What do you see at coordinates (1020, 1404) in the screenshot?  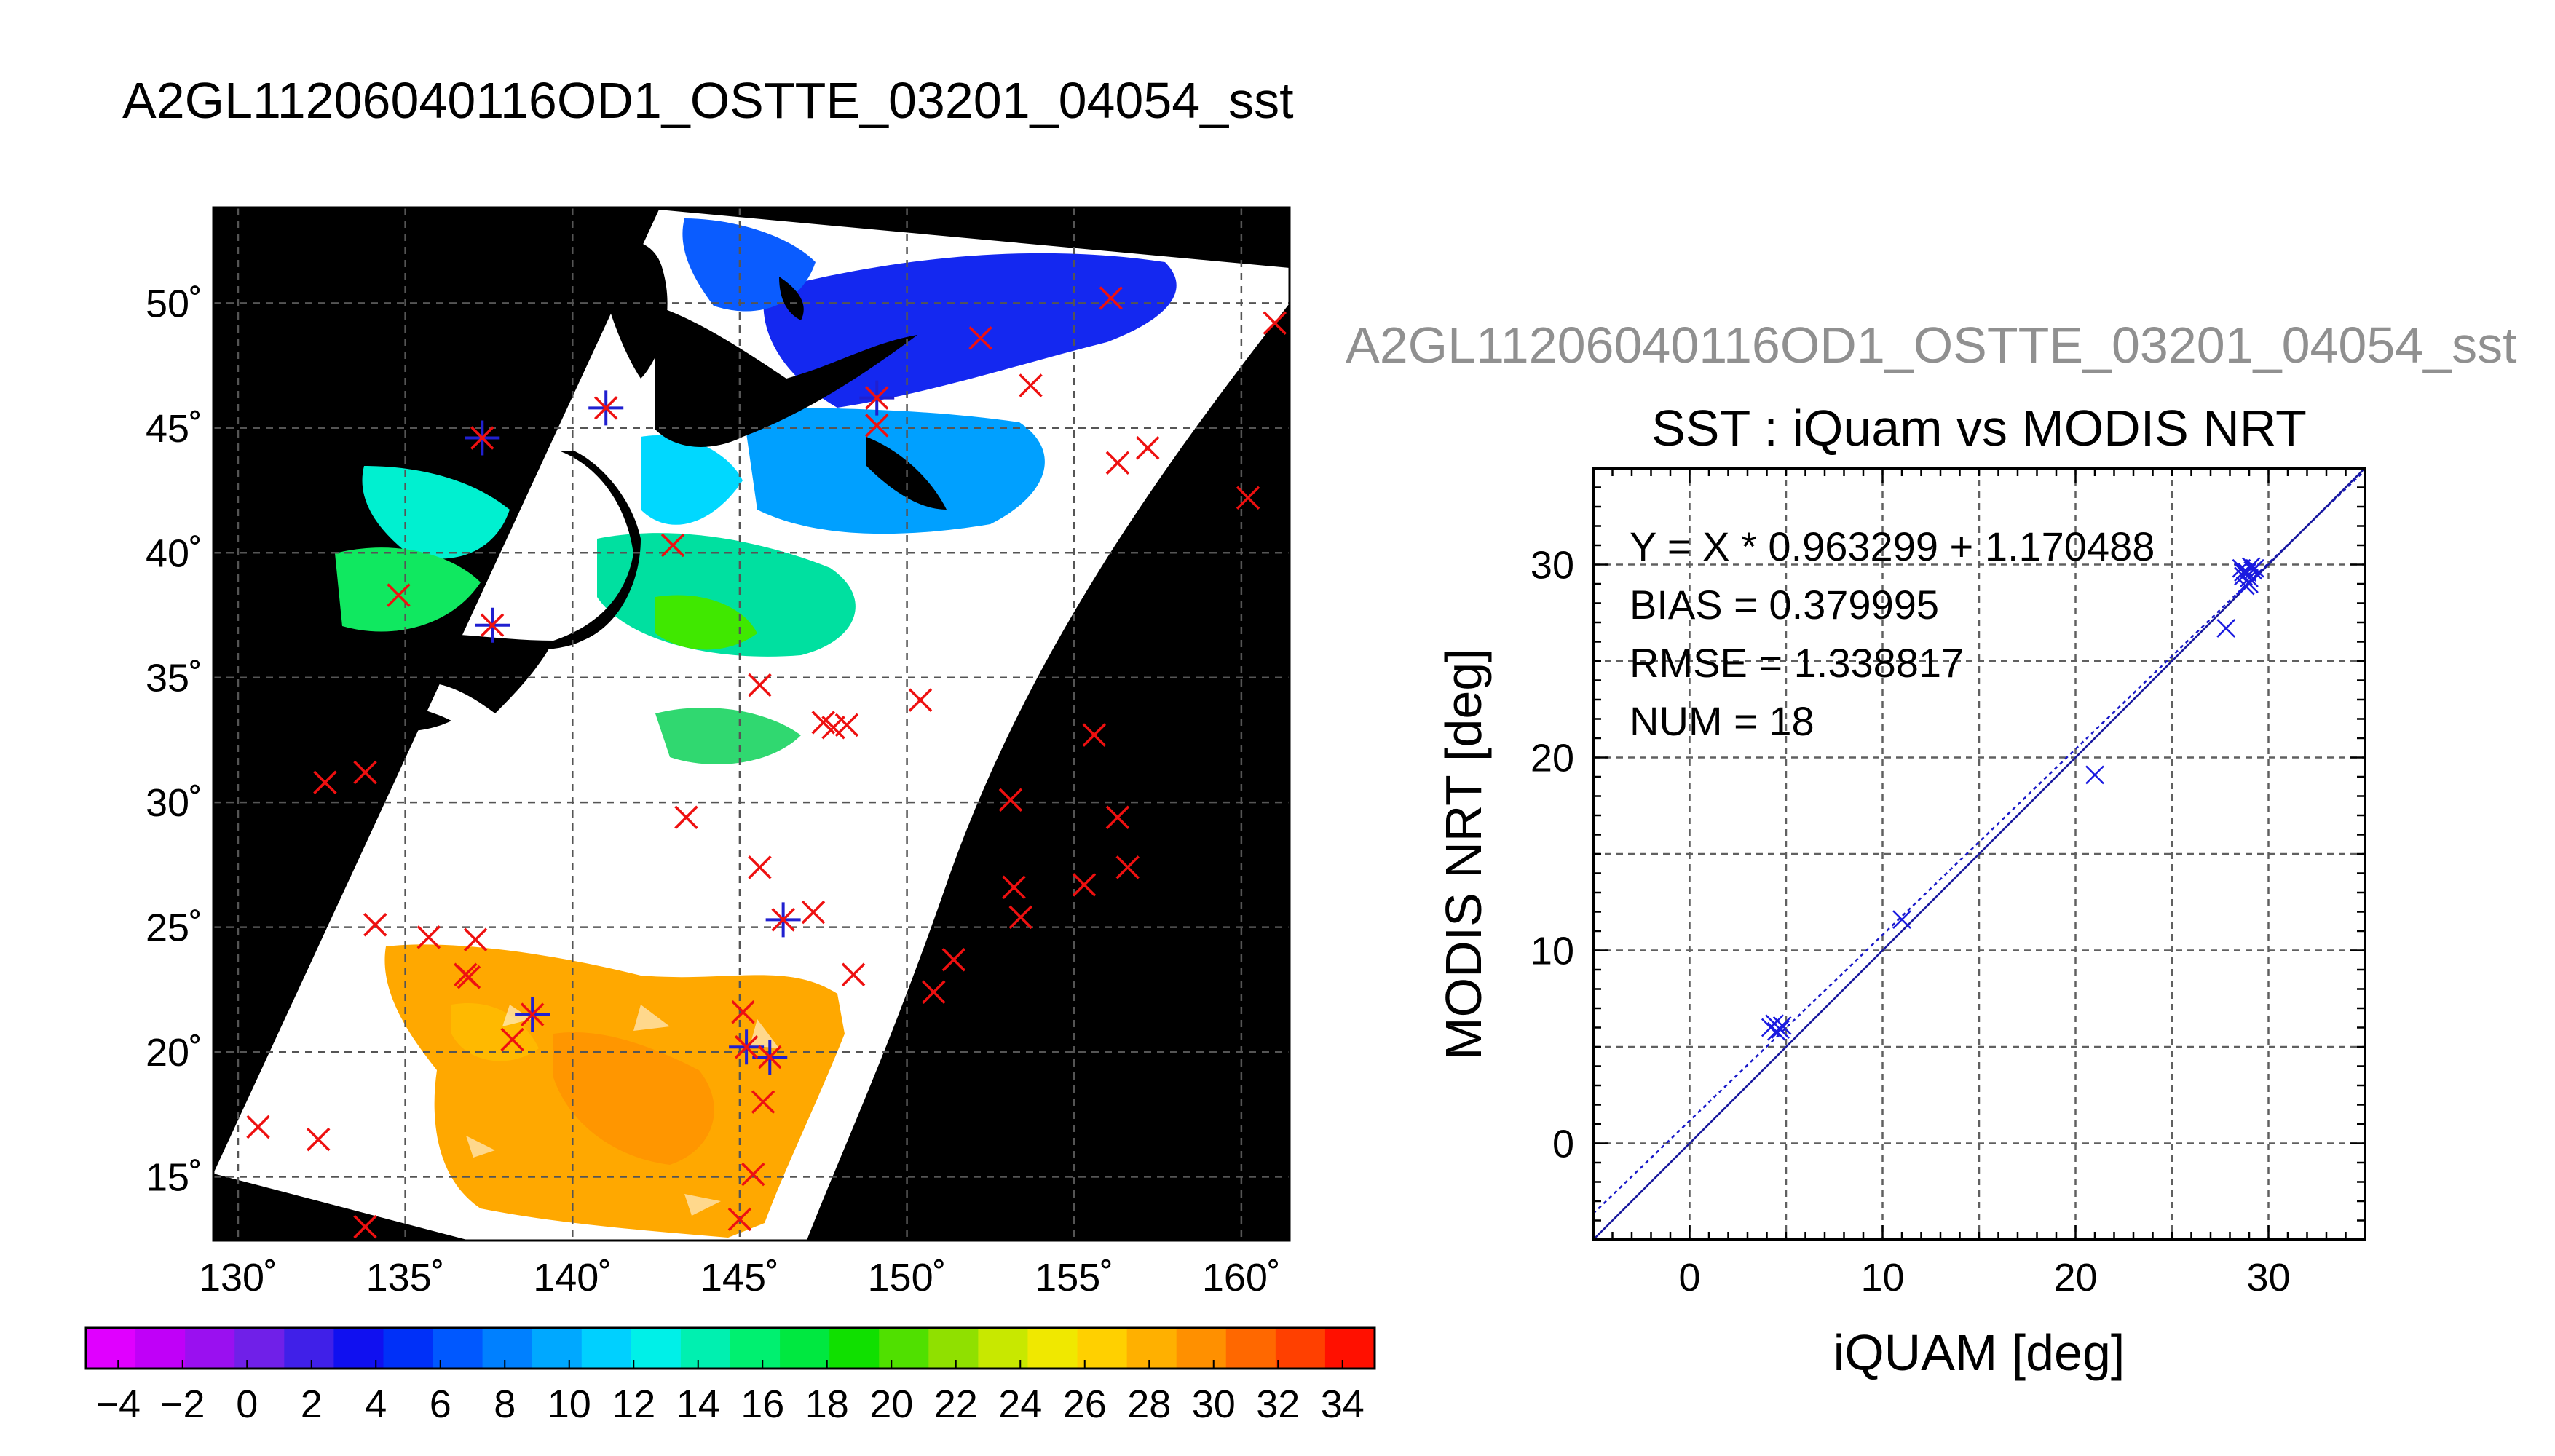 I see `colorbar-label: 24` at bounding box center [1020, 1404].